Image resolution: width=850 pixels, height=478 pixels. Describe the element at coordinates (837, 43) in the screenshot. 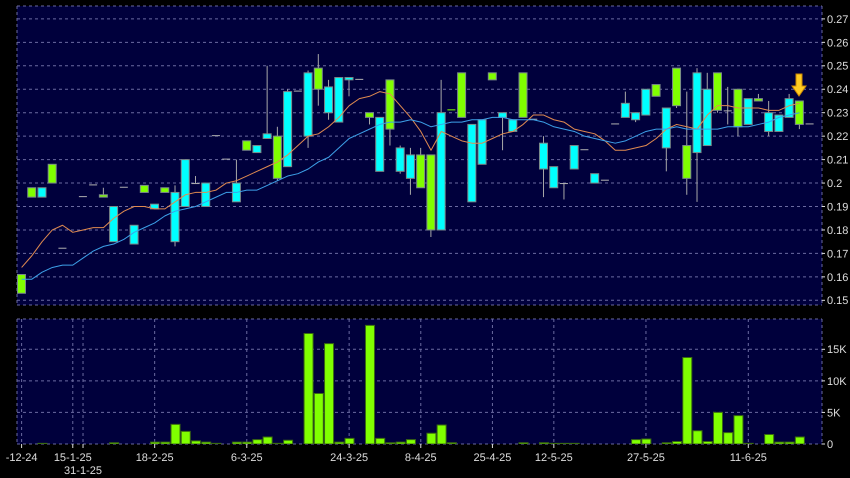

I see `y-tick-label: 0.26` at that location.